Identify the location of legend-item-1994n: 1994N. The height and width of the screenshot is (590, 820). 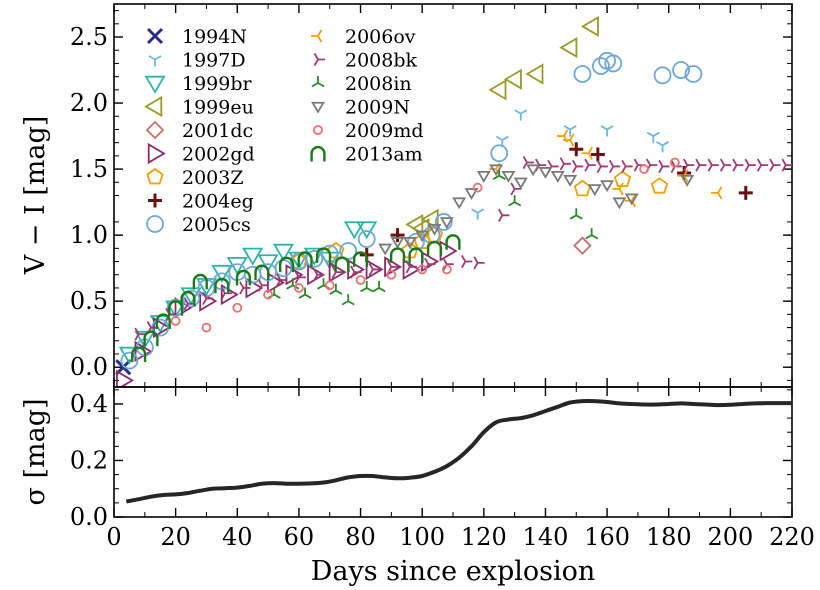
(196, 37).